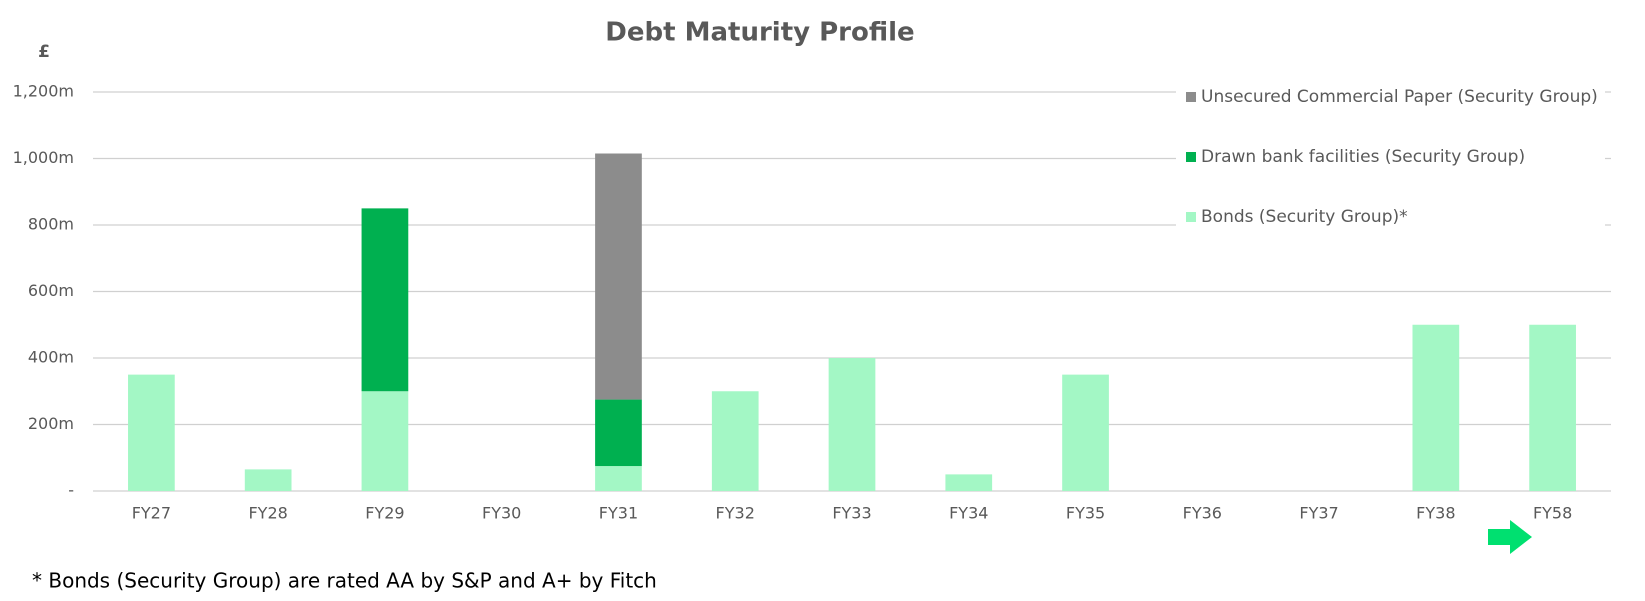 The width and height of the screenshot is (1645, 601). Describe the element at coordinates (1318, 513) in the screenshot. I see `x-tick-label: FY37` at that location.